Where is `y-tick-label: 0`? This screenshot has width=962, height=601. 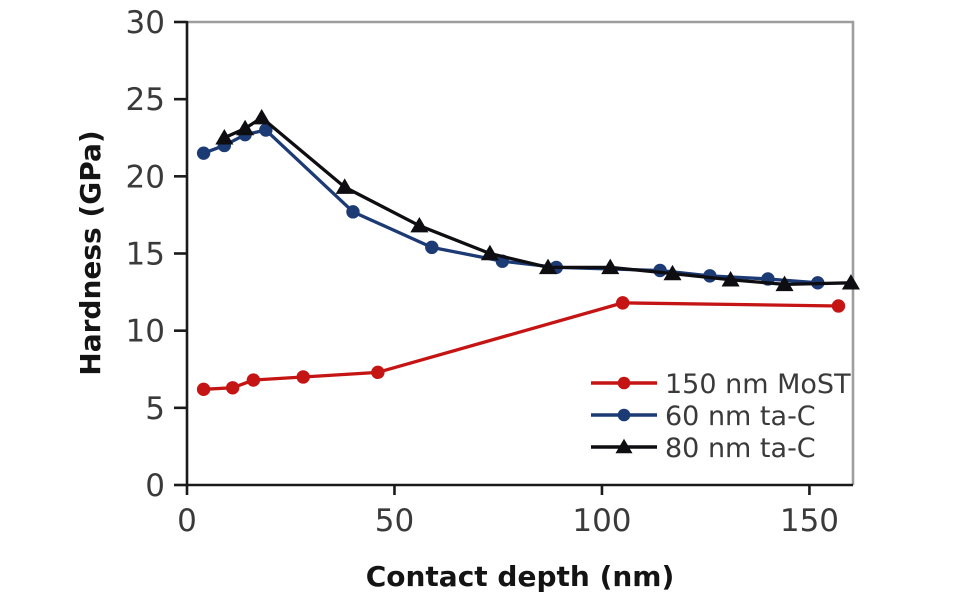 y-tick-label: 0 is located at coordinates (155, 486).